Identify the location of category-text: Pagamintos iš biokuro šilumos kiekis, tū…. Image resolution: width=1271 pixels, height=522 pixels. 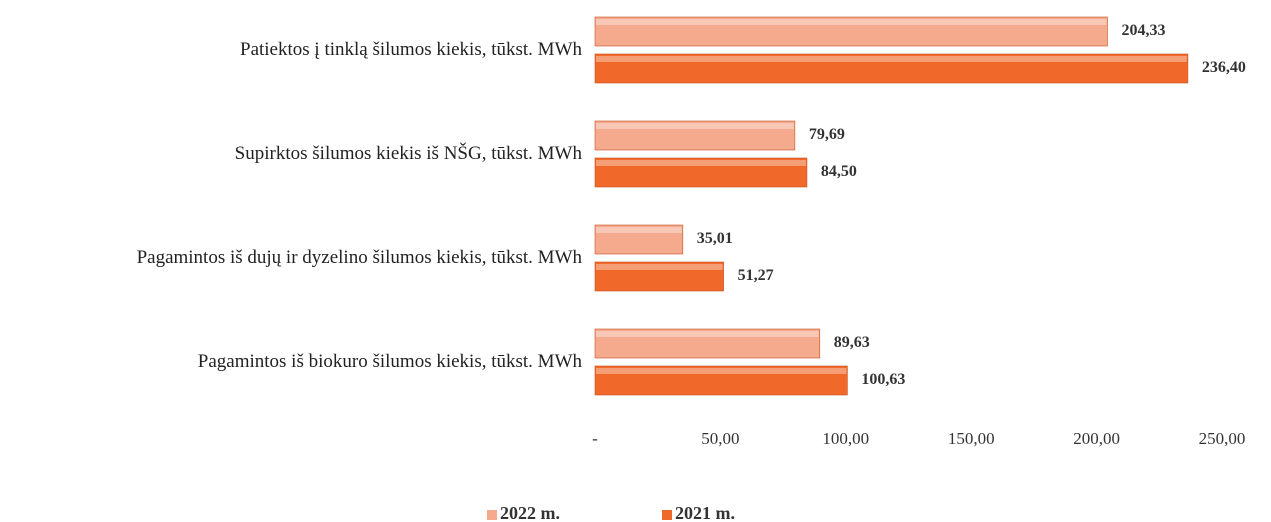
(389, 361).